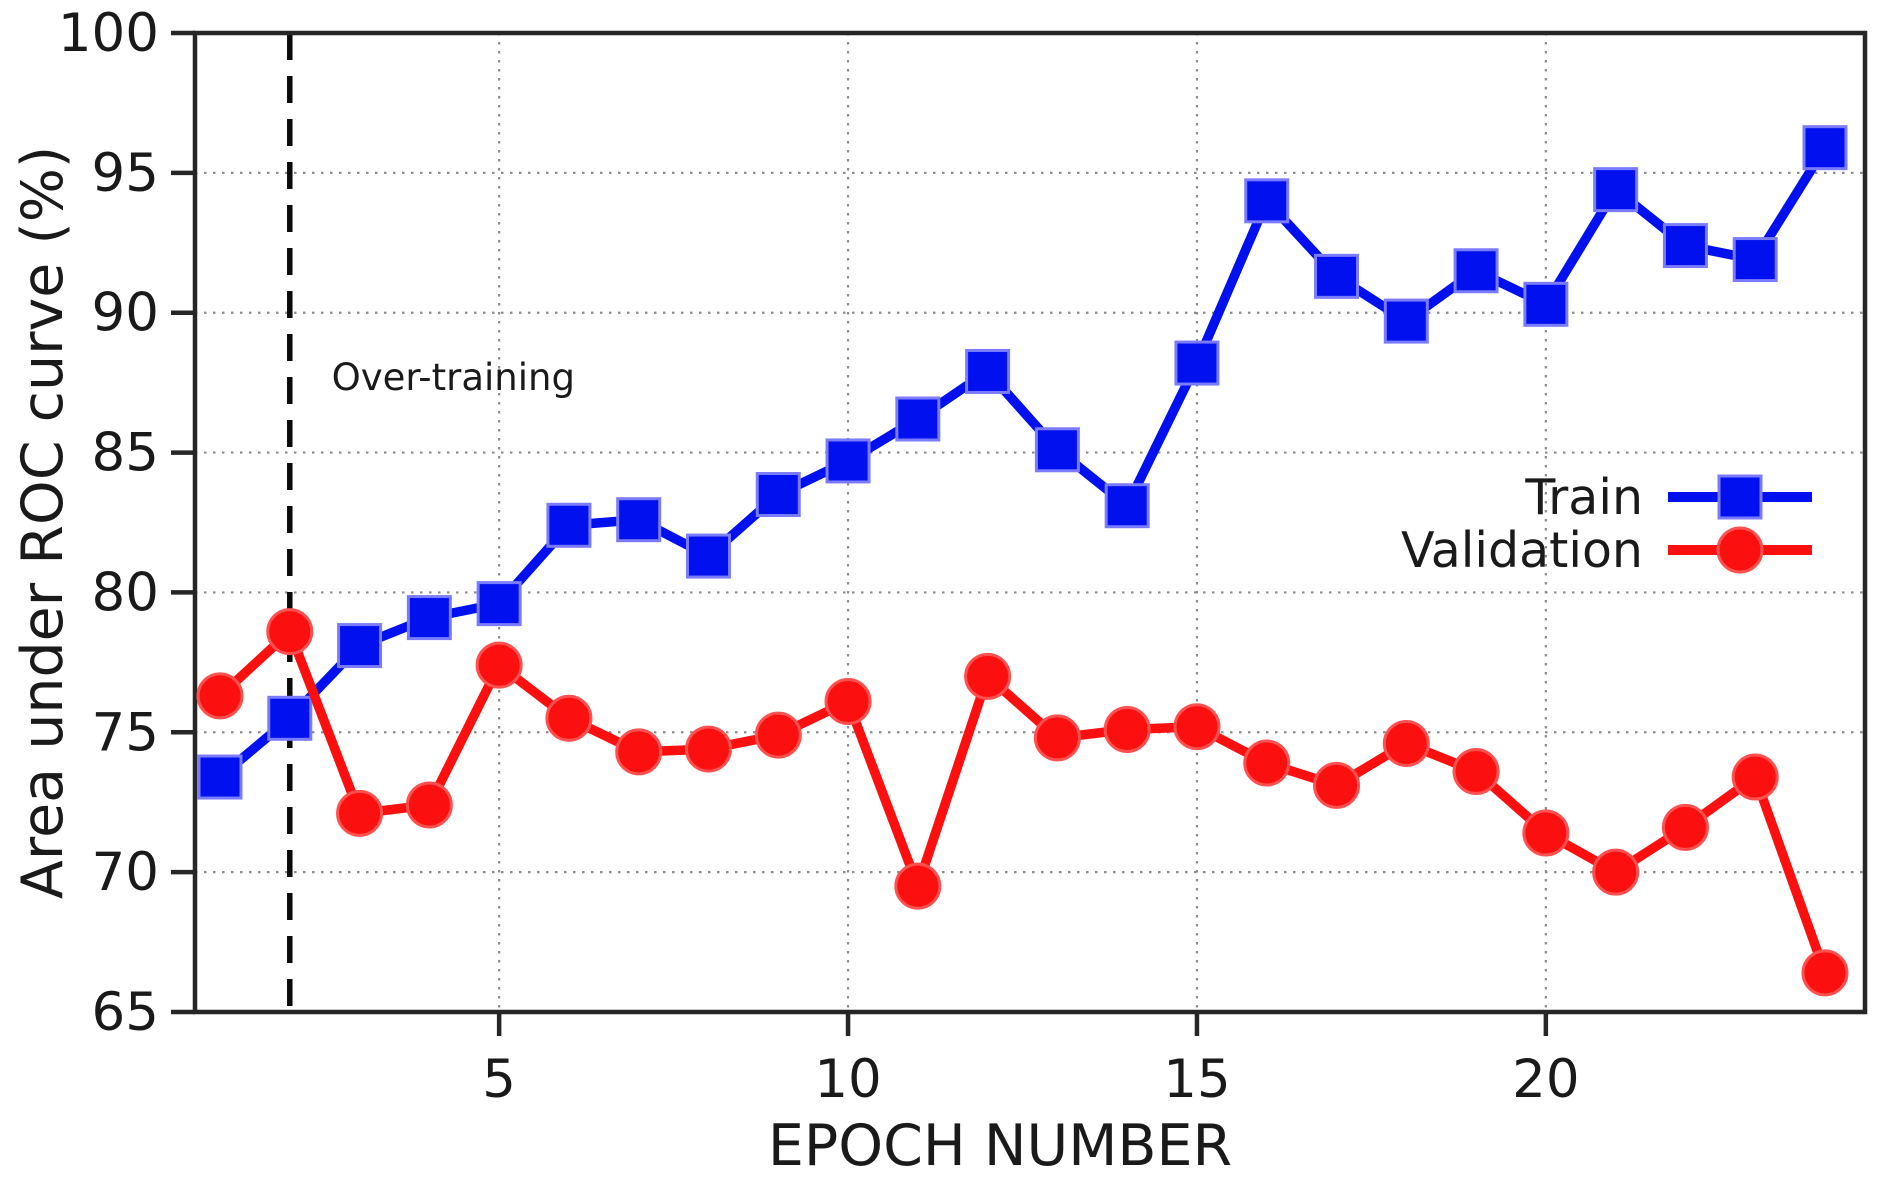  Describe the element at coordinates (1740, 550) in the screenshot. I see `legend-marker-validation` at that location.